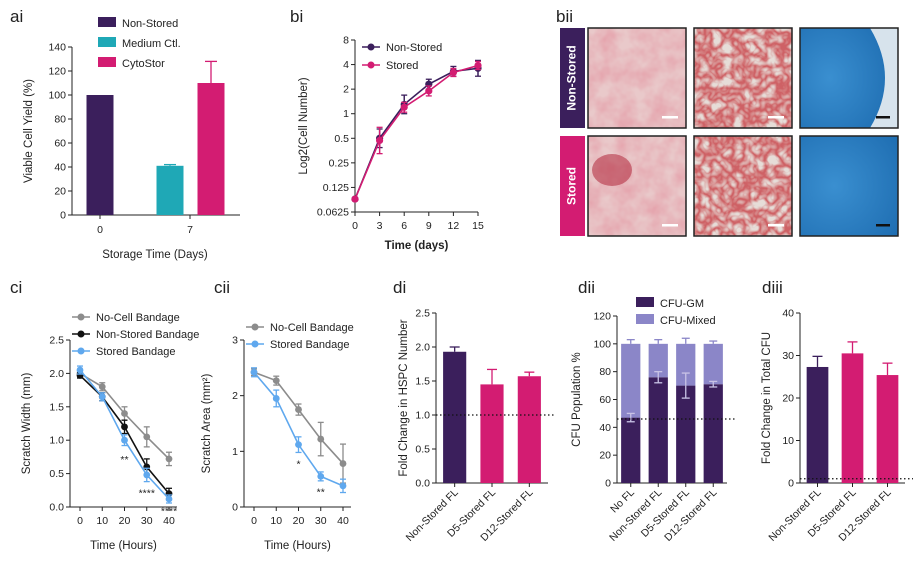  What do you see at coordinates (16, 287) in the screenshot?
I see `panel-label-ci: ci` at bounding box center [16, 287].